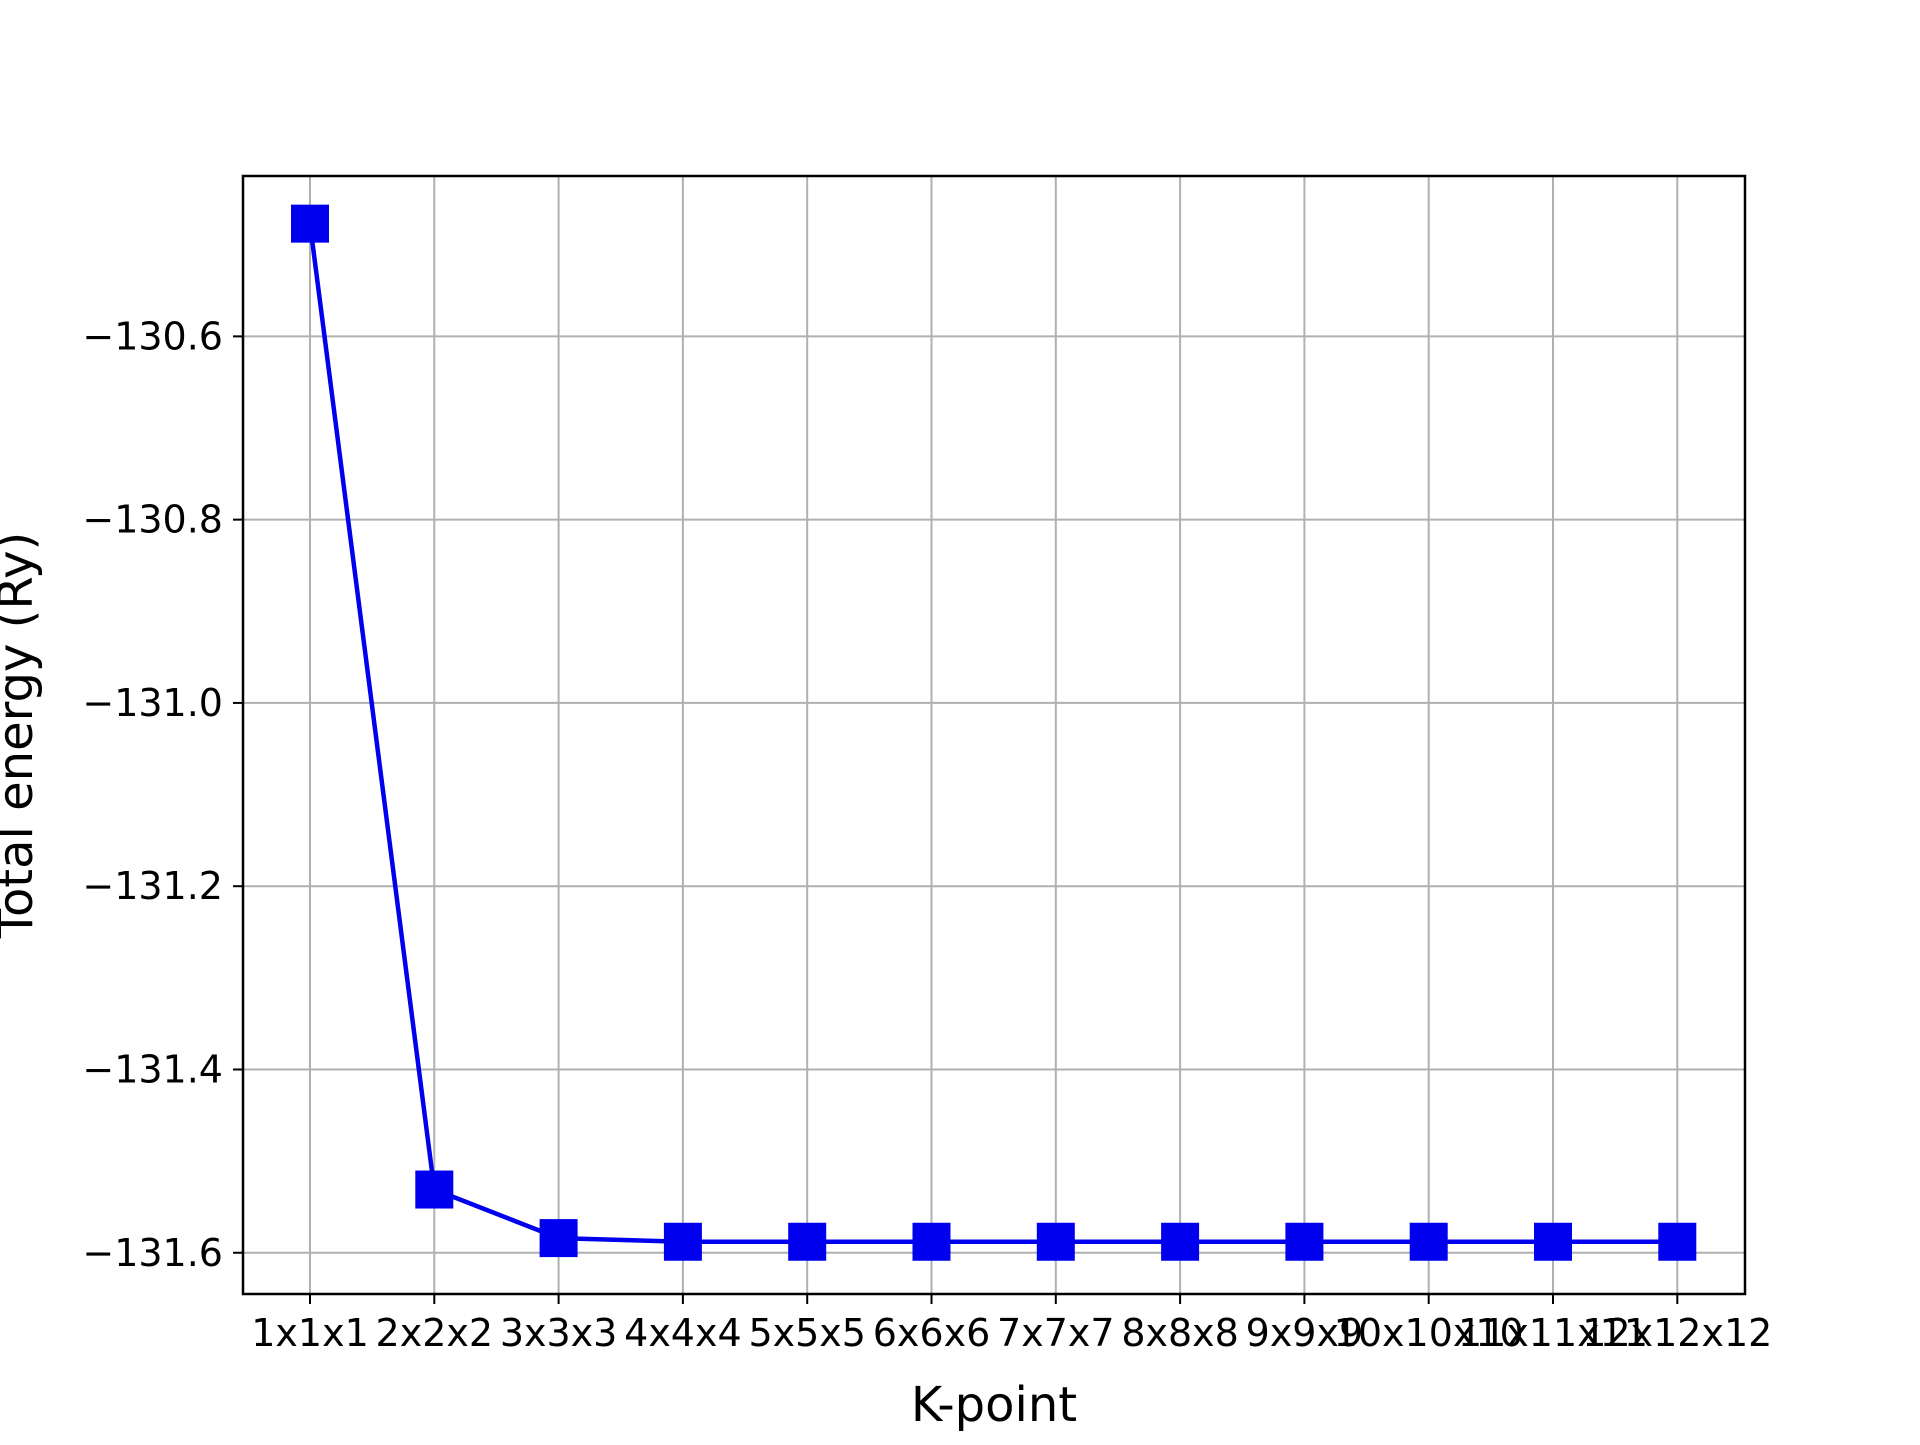 The height and width of the screenshot is (1445, 1920). I want to click on x-tick-label: 2x2x2, so click(435, 1333).